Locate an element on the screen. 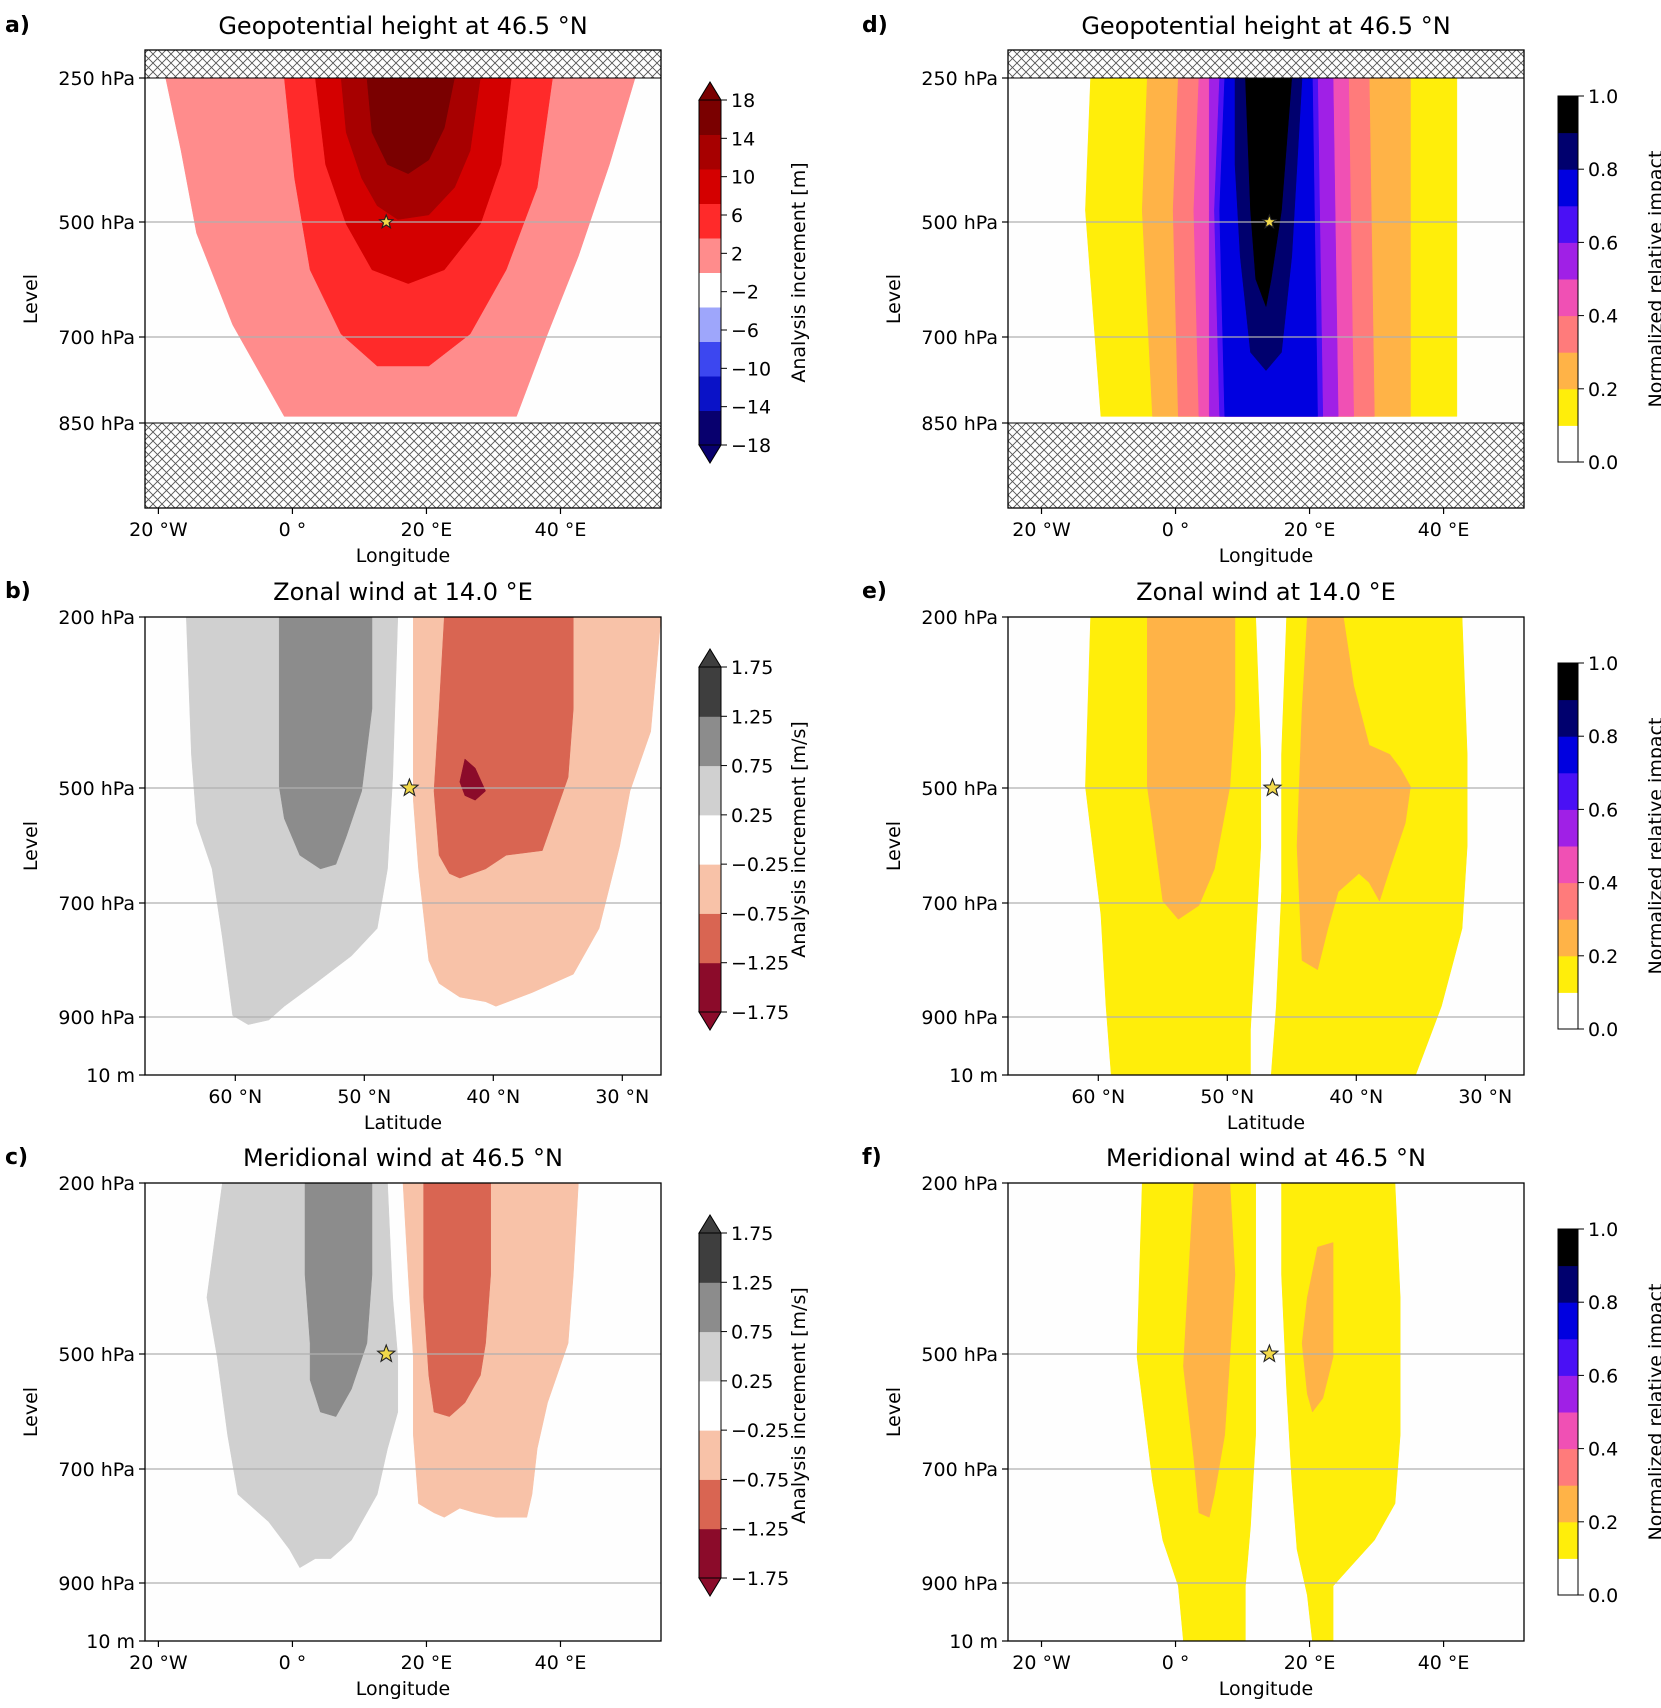 The image size is (1661, 1708). x-tick-label: 40 °N is located at coordinates (1356, 1097).